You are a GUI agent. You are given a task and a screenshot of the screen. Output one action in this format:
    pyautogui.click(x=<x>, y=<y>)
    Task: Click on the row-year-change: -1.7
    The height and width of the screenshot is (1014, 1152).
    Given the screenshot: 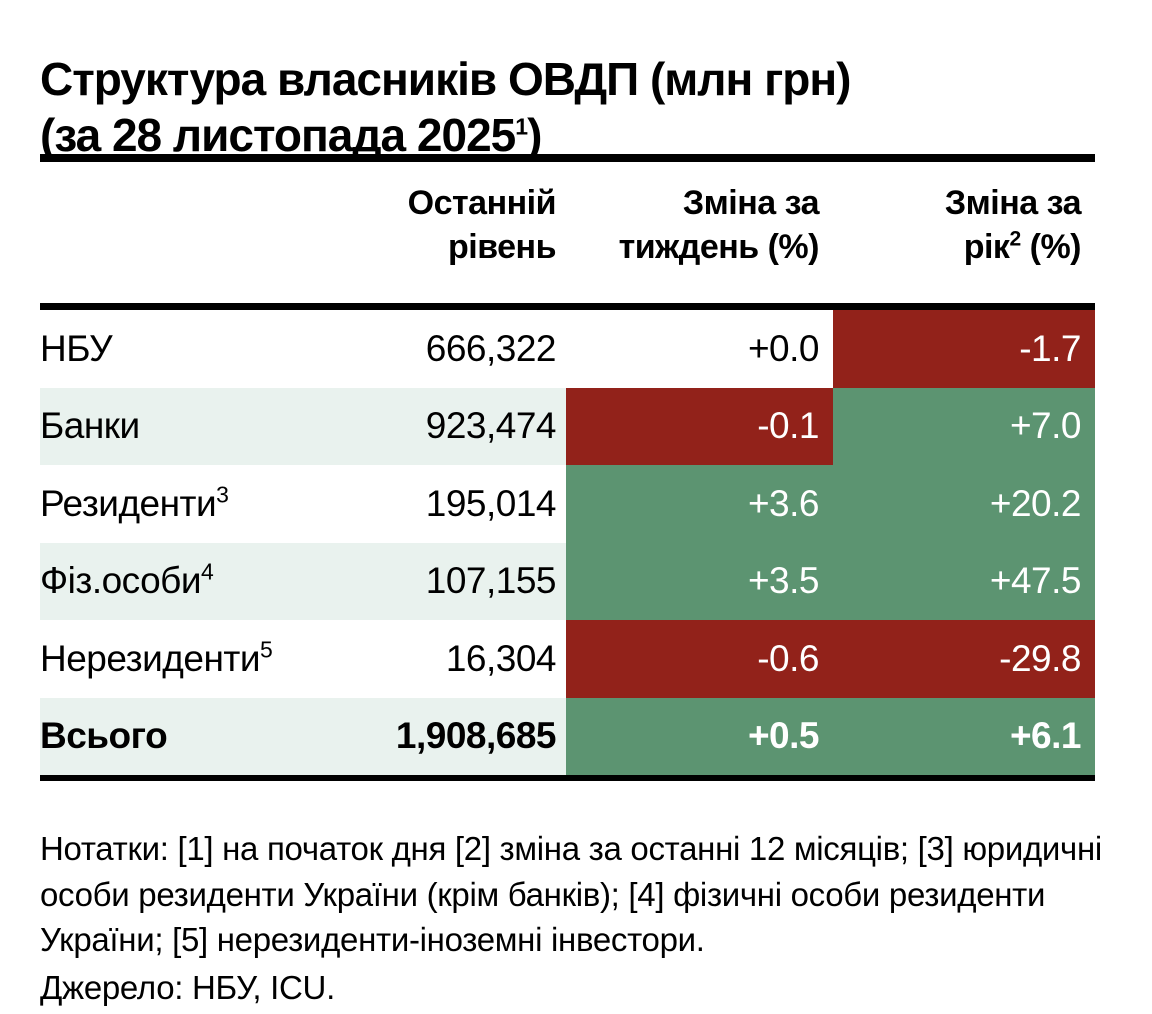 What is the action you would take?
    pyautogui.click(x=964, y=349)
    